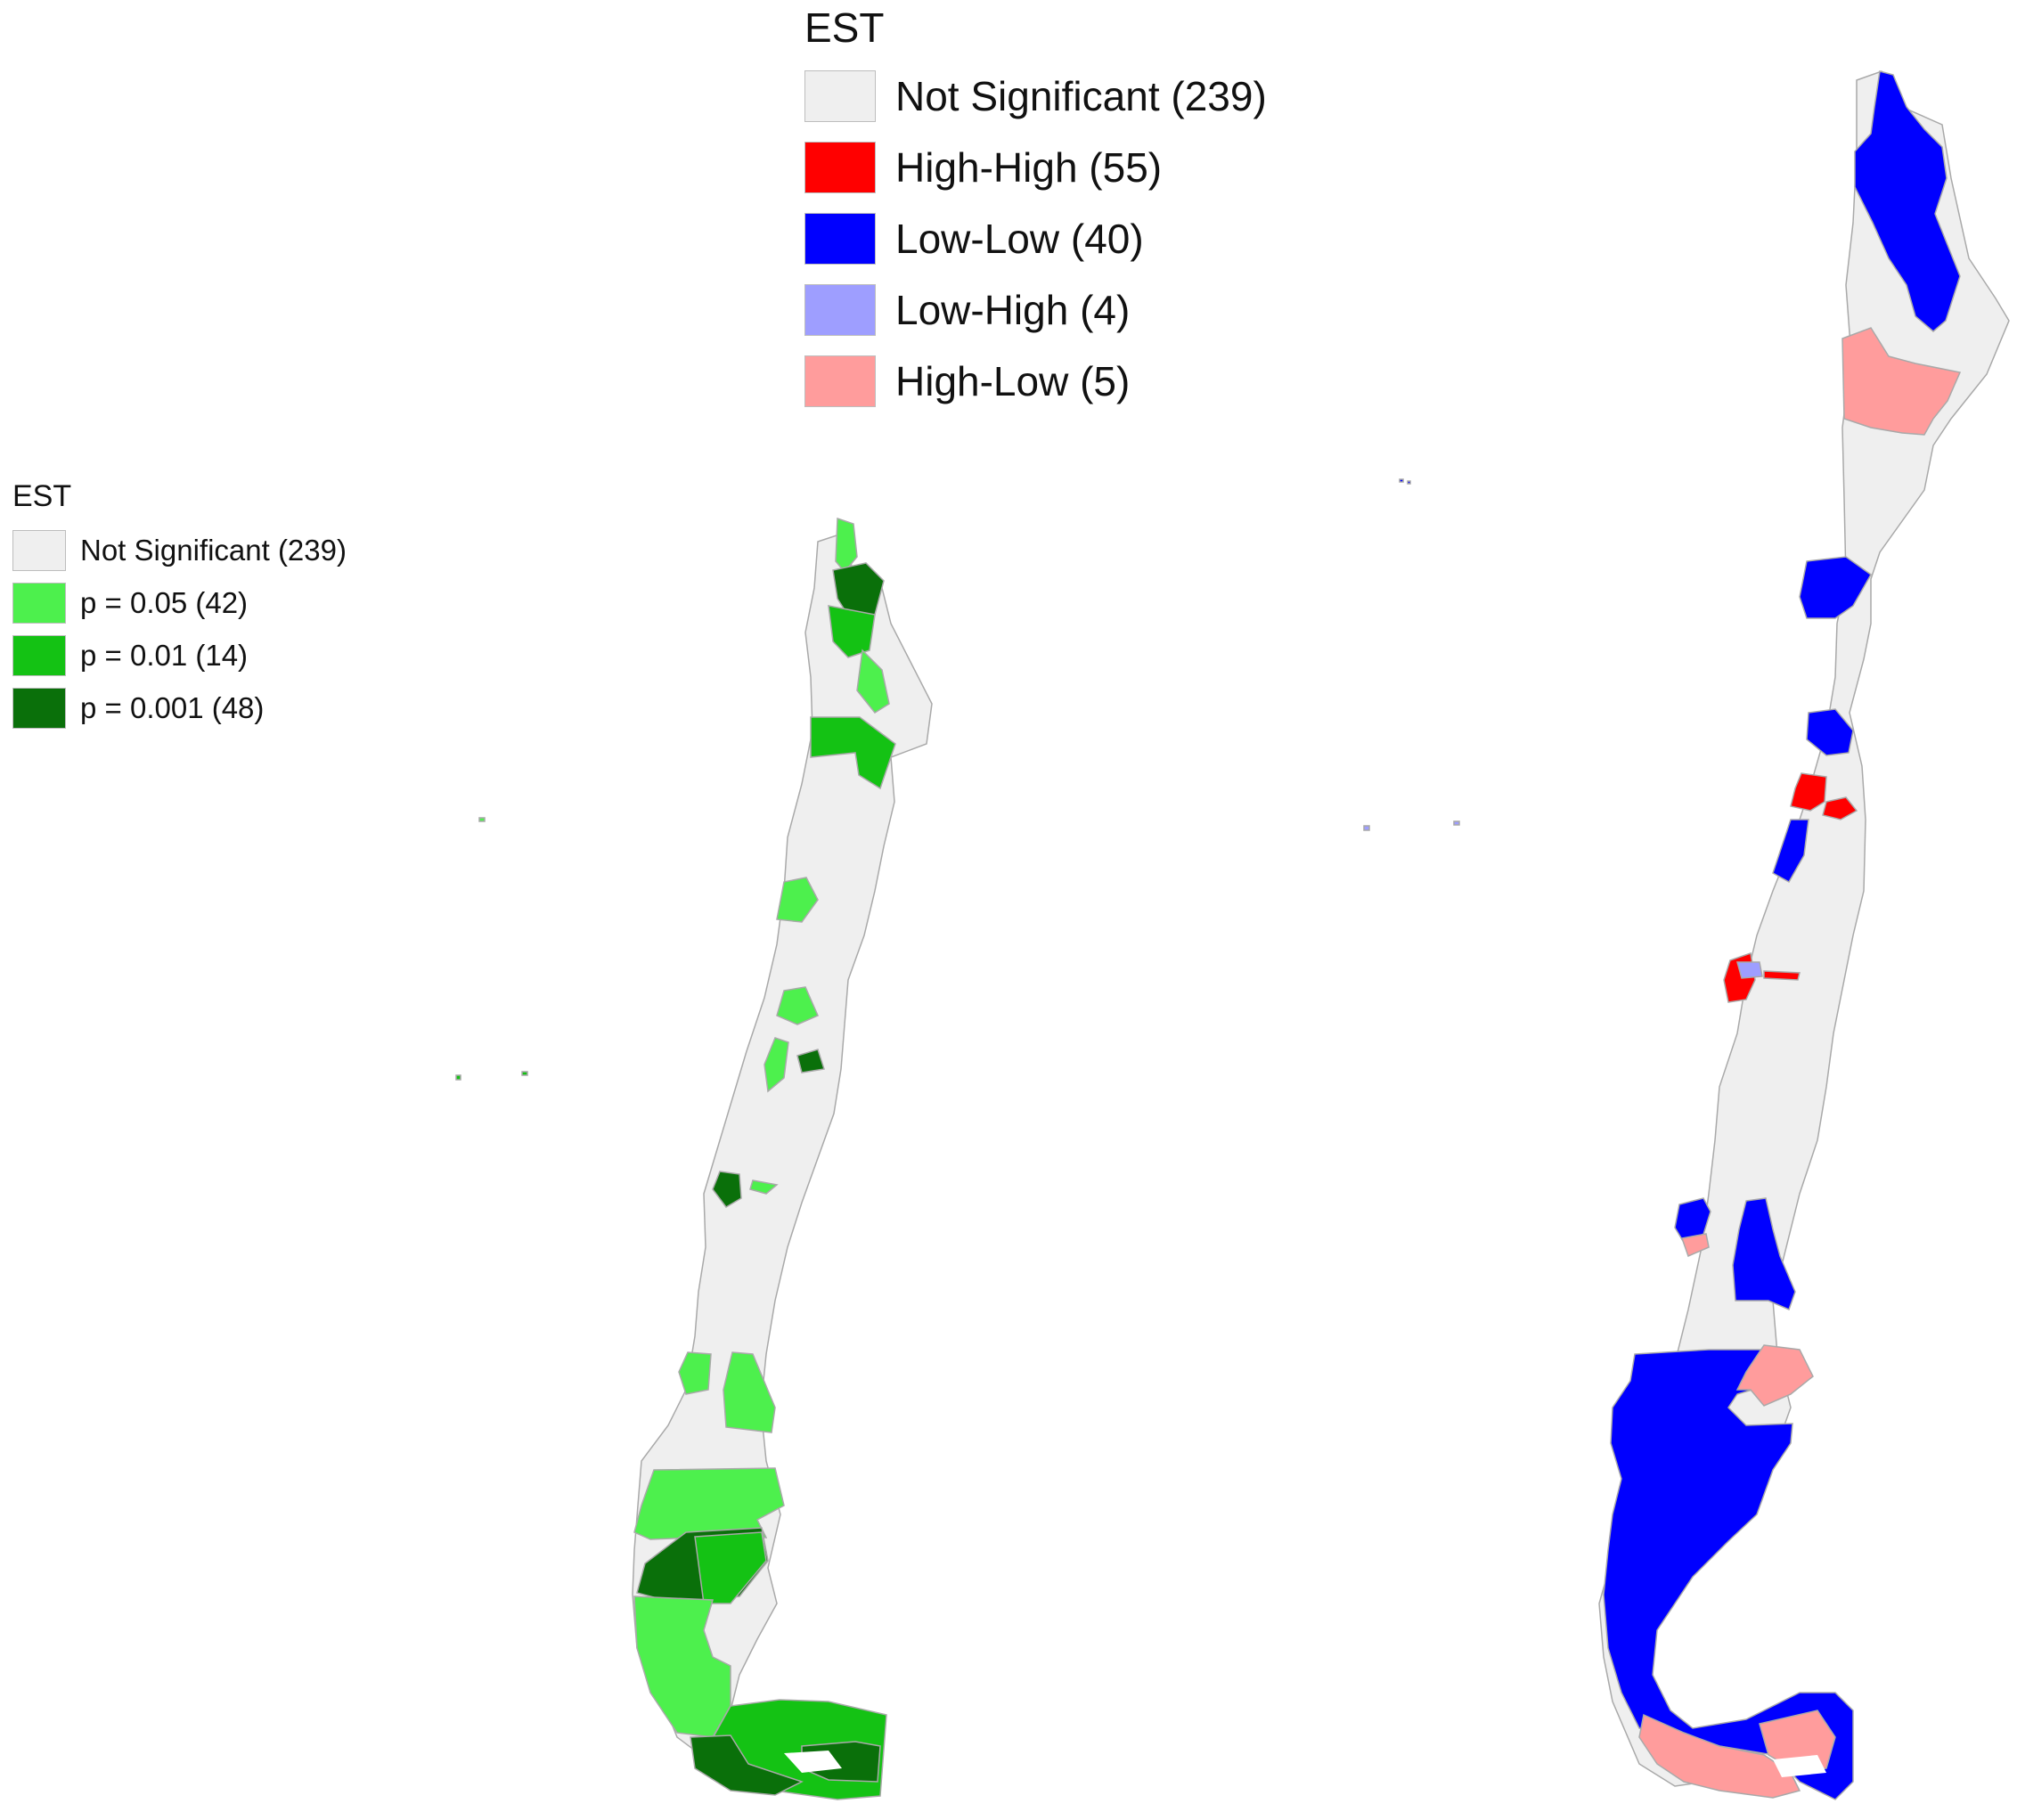 Image resolution: width=2017 pixels, height=1820 pixels. I want to click on swatch-low-low, so click(840, 239).